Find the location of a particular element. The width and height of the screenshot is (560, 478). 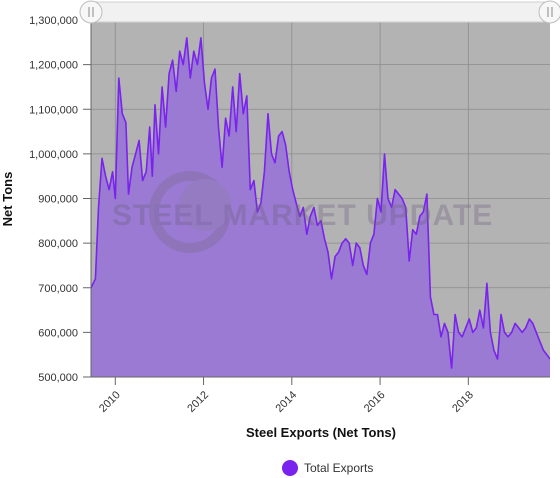

y-tick-label: 1,200,000 is located at coordinates (53, 66).